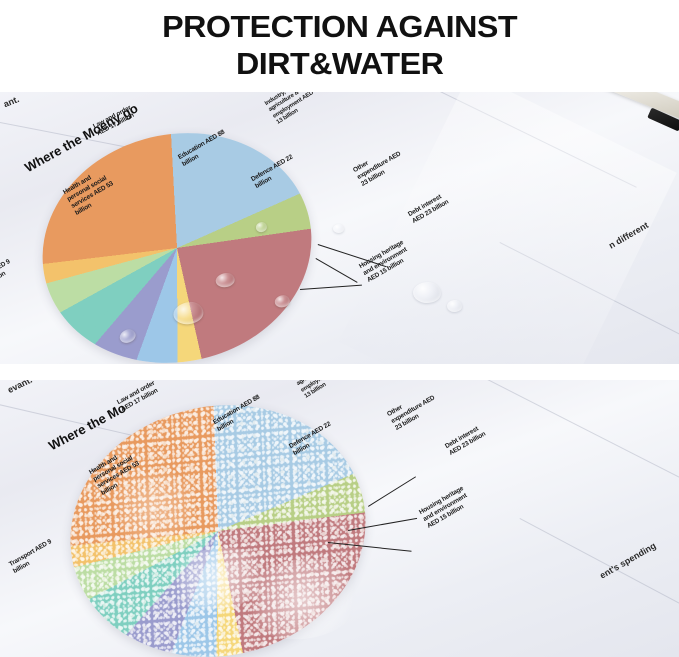 This screenshot has width=679, height=657. I want to click on headline-banner: PROTECTION AGAINST DIRT&WATER, so click(339, 46).